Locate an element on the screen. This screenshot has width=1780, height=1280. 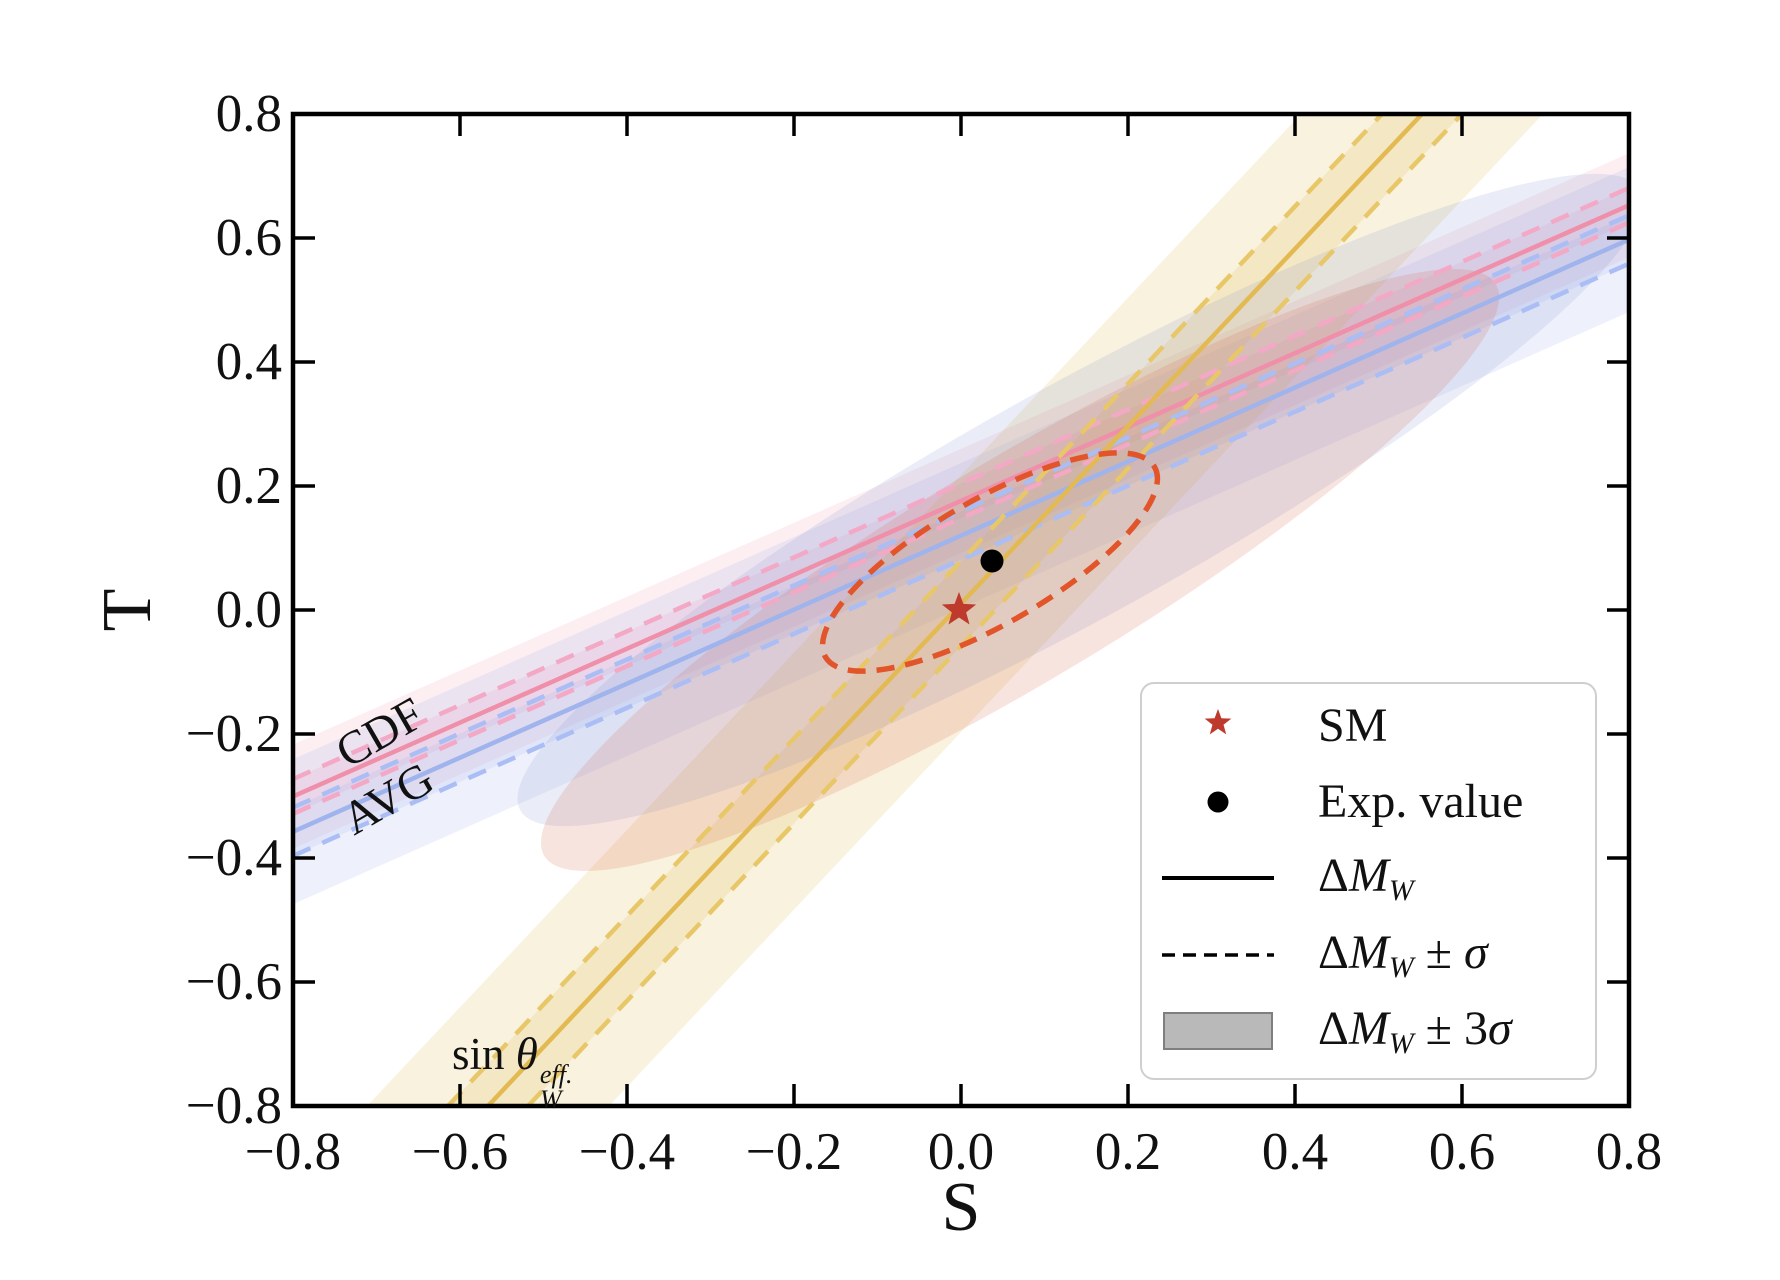
x-tick-label: 0.2 is located at coordinates (1128, 1152).